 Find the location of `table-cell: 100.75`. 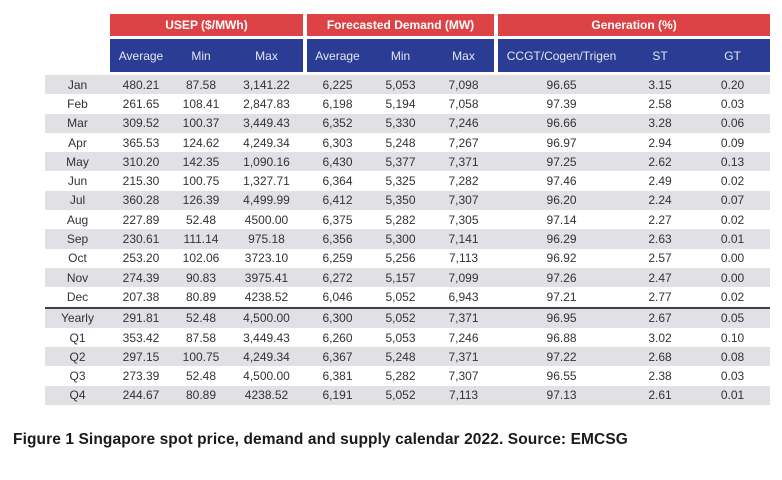

table-cell: 100.75 is located at coordinates (201, 181).